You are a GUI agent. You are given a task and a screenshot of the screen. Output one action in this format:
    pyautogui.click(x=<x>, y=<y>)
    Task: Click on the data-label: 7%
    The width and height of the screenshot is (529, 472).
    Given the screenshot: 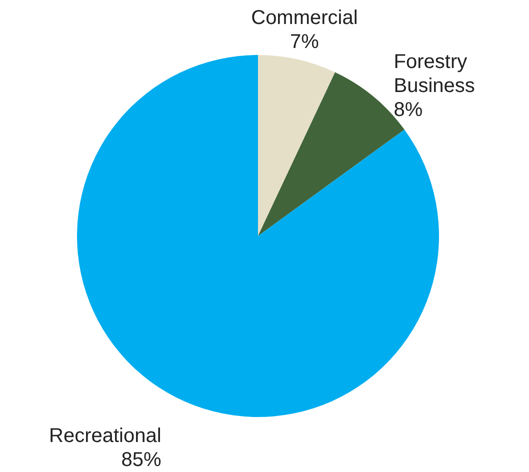 What is the action you would take?
    pyautogui.click(x=305, y=42)
    